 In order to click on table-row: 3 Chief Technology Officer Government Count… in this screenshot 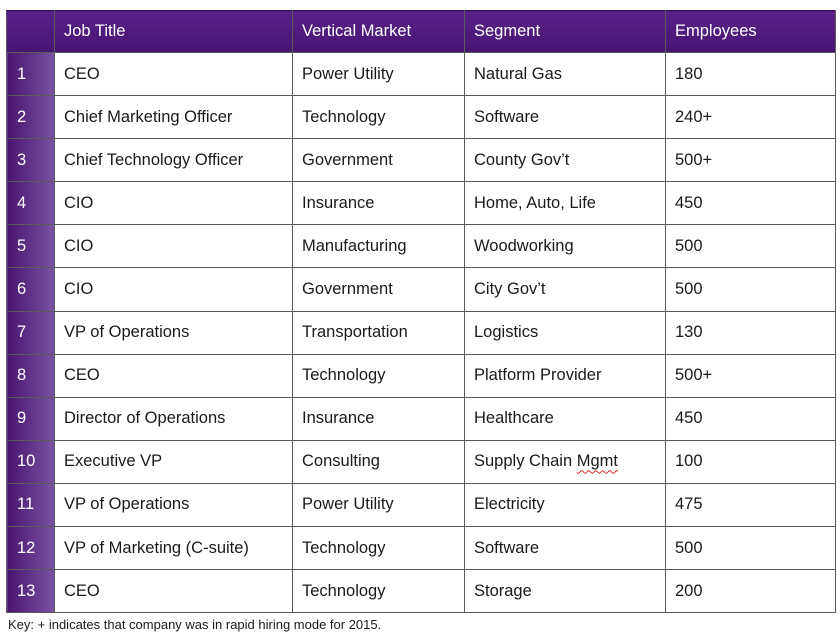, I will do `click(421, 160)`.